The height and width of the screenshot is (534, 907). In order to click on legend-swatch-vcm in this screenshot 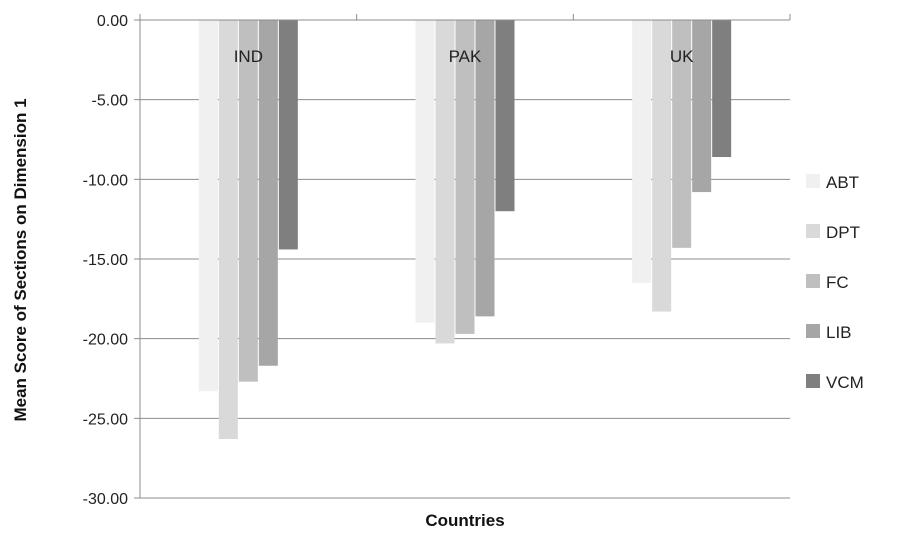, I will do `click(813, 381)`.